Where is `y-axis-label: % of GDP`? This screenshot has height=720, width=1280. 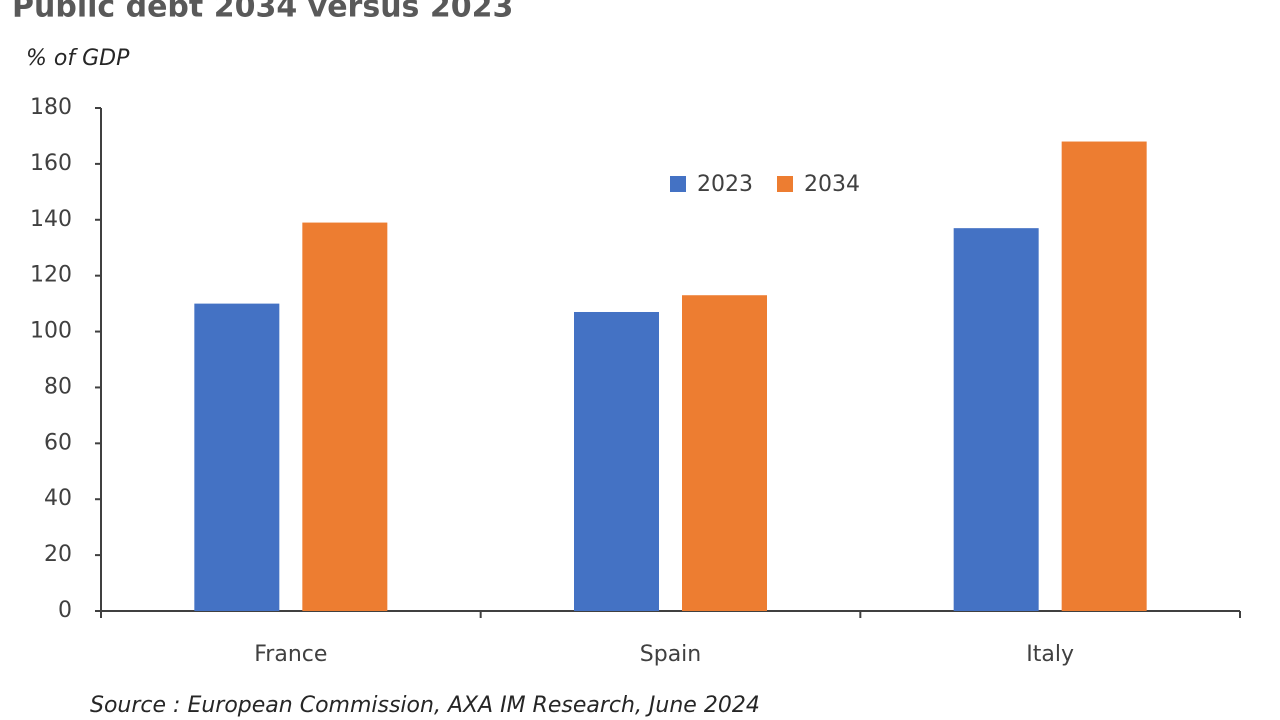 y-axis-label: % of GDP is located at coordinates (78, 58).